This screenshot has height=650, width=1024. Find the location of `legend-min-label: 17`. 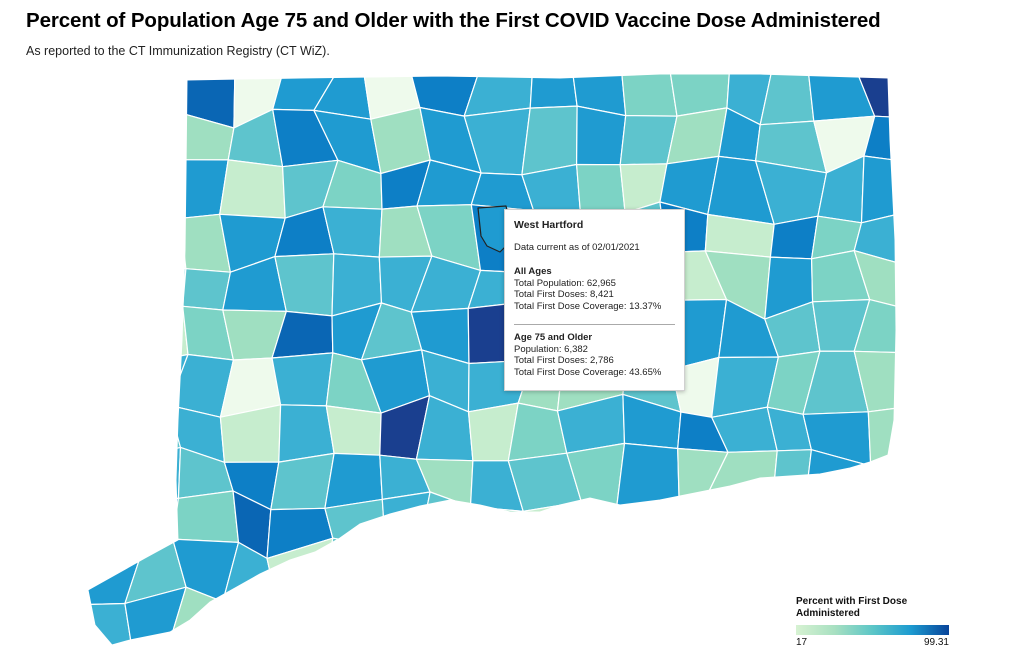

legend-min-label: 17 is located at coordinates (802, 642).